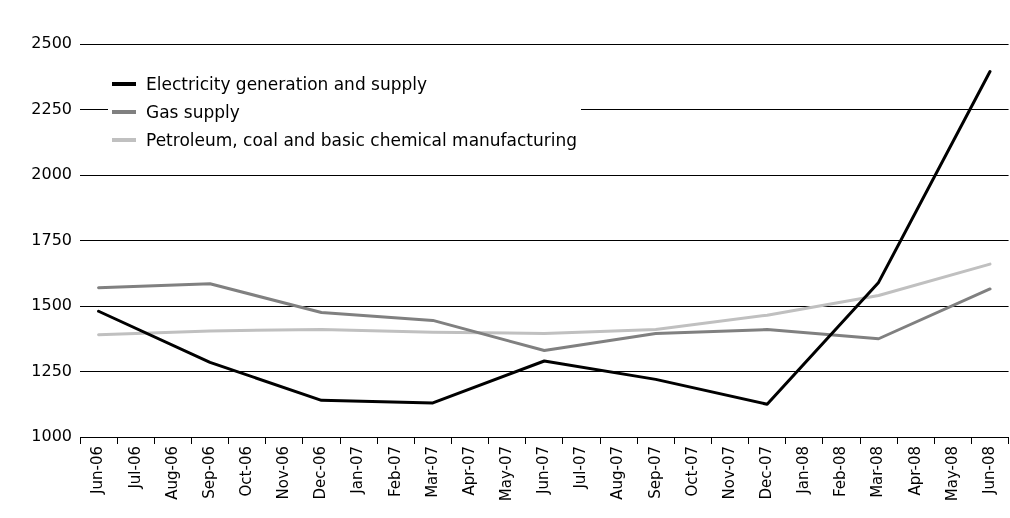  Describe the element at coordinates (394, 472) in the screenshot. I see `x-tick-label: Feb-07` at that location.